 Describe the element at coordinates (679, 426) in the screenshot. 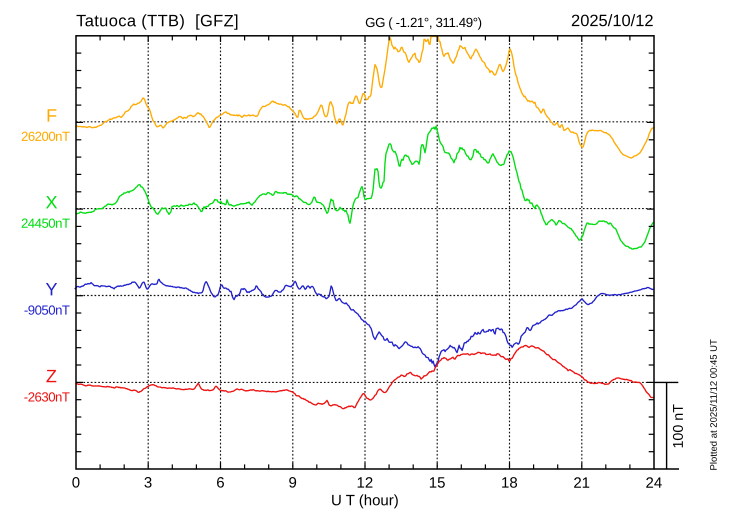

I see `svg-text: 100 nT` at that location.